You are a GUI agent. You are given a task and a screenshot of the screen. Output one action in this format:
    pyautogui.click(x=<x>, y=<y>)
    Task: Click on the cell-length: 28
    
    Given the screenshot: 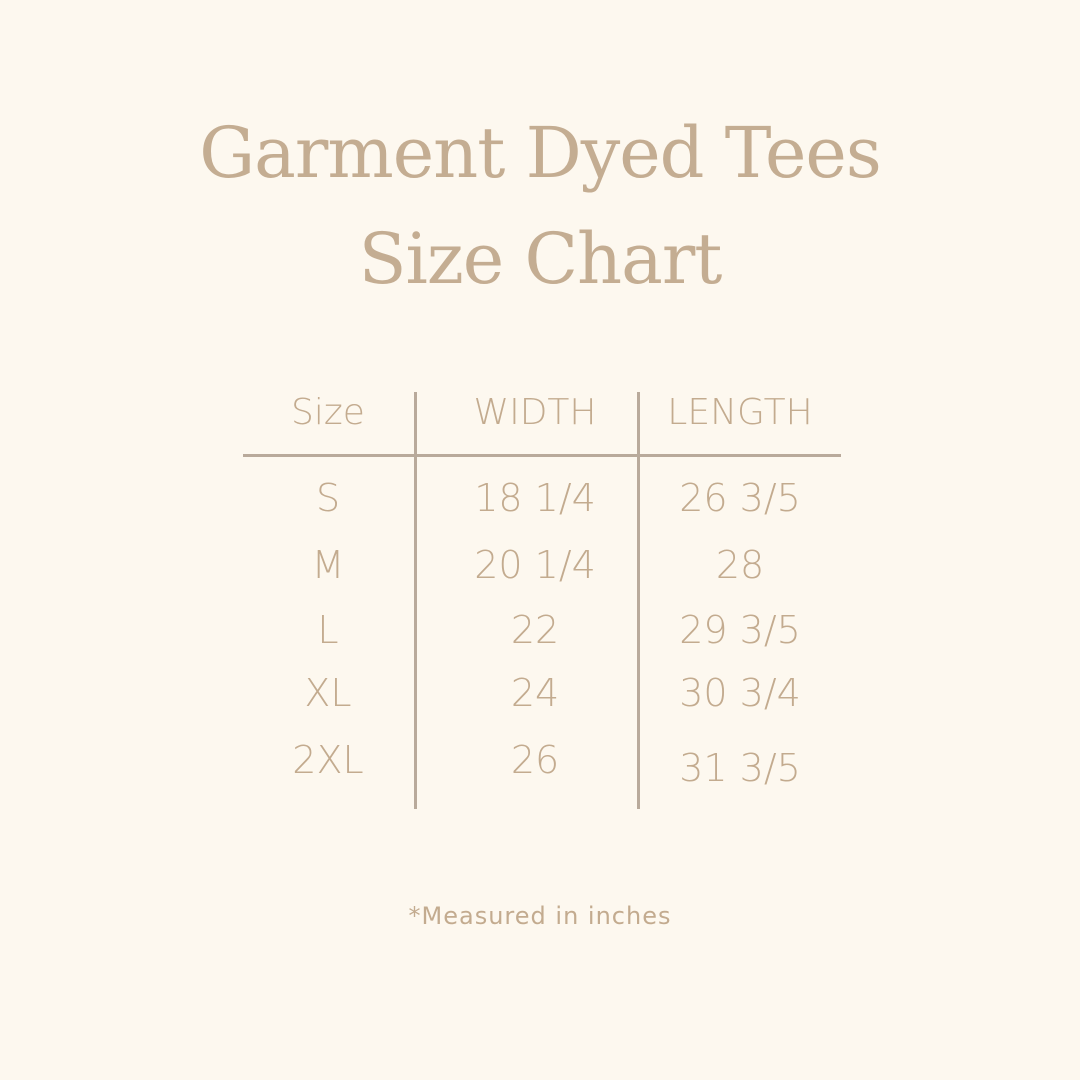 What is the action you would take?
    pyautogui.click(x=740, y=565)
    